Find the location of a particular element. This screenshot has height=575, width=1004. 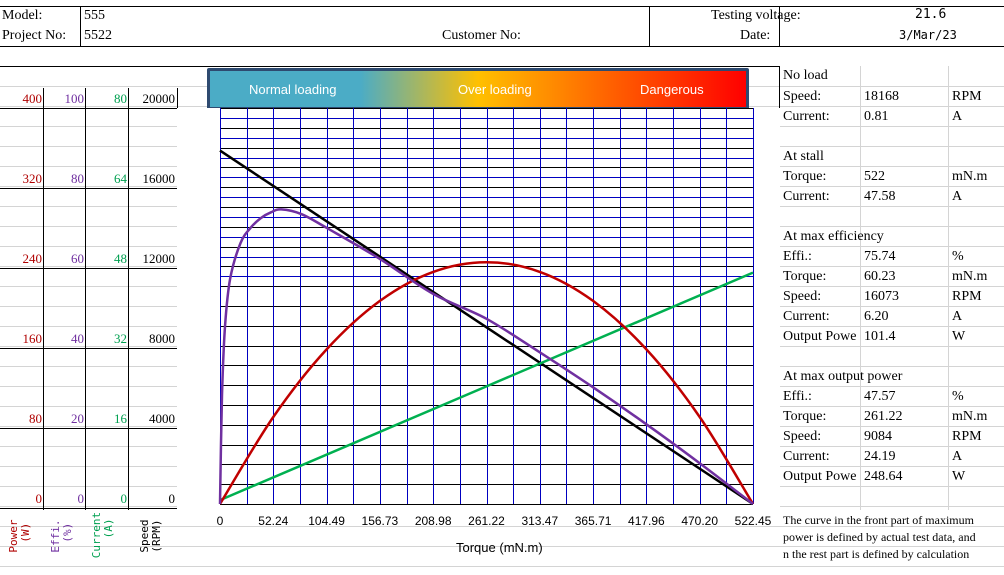

maxout-current-value: 24.19 is located at coordinates (880, 456).